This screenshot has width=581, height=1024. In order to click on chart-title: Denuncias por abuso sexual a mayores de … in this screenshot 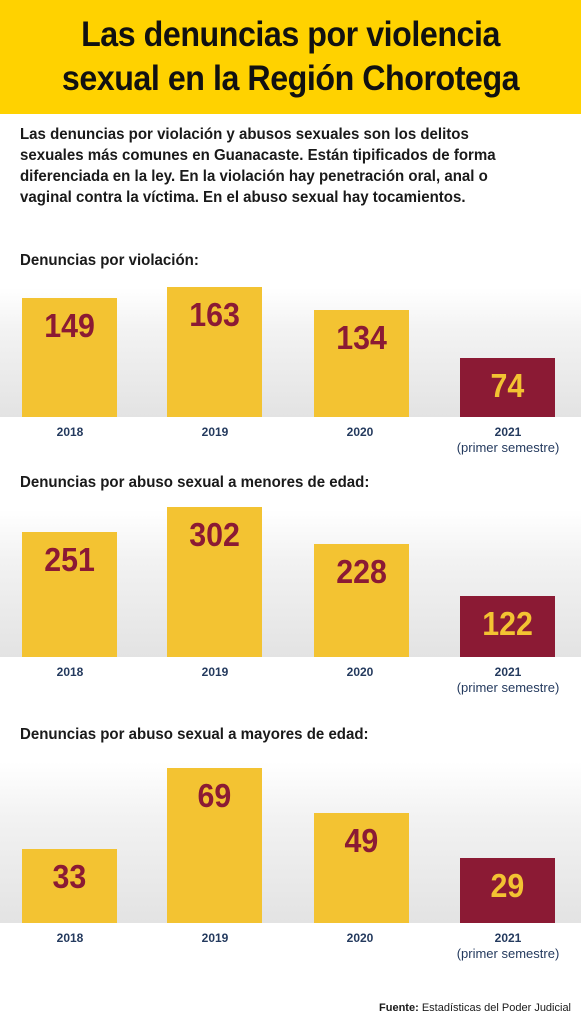, I will do `click(194, 734)`.